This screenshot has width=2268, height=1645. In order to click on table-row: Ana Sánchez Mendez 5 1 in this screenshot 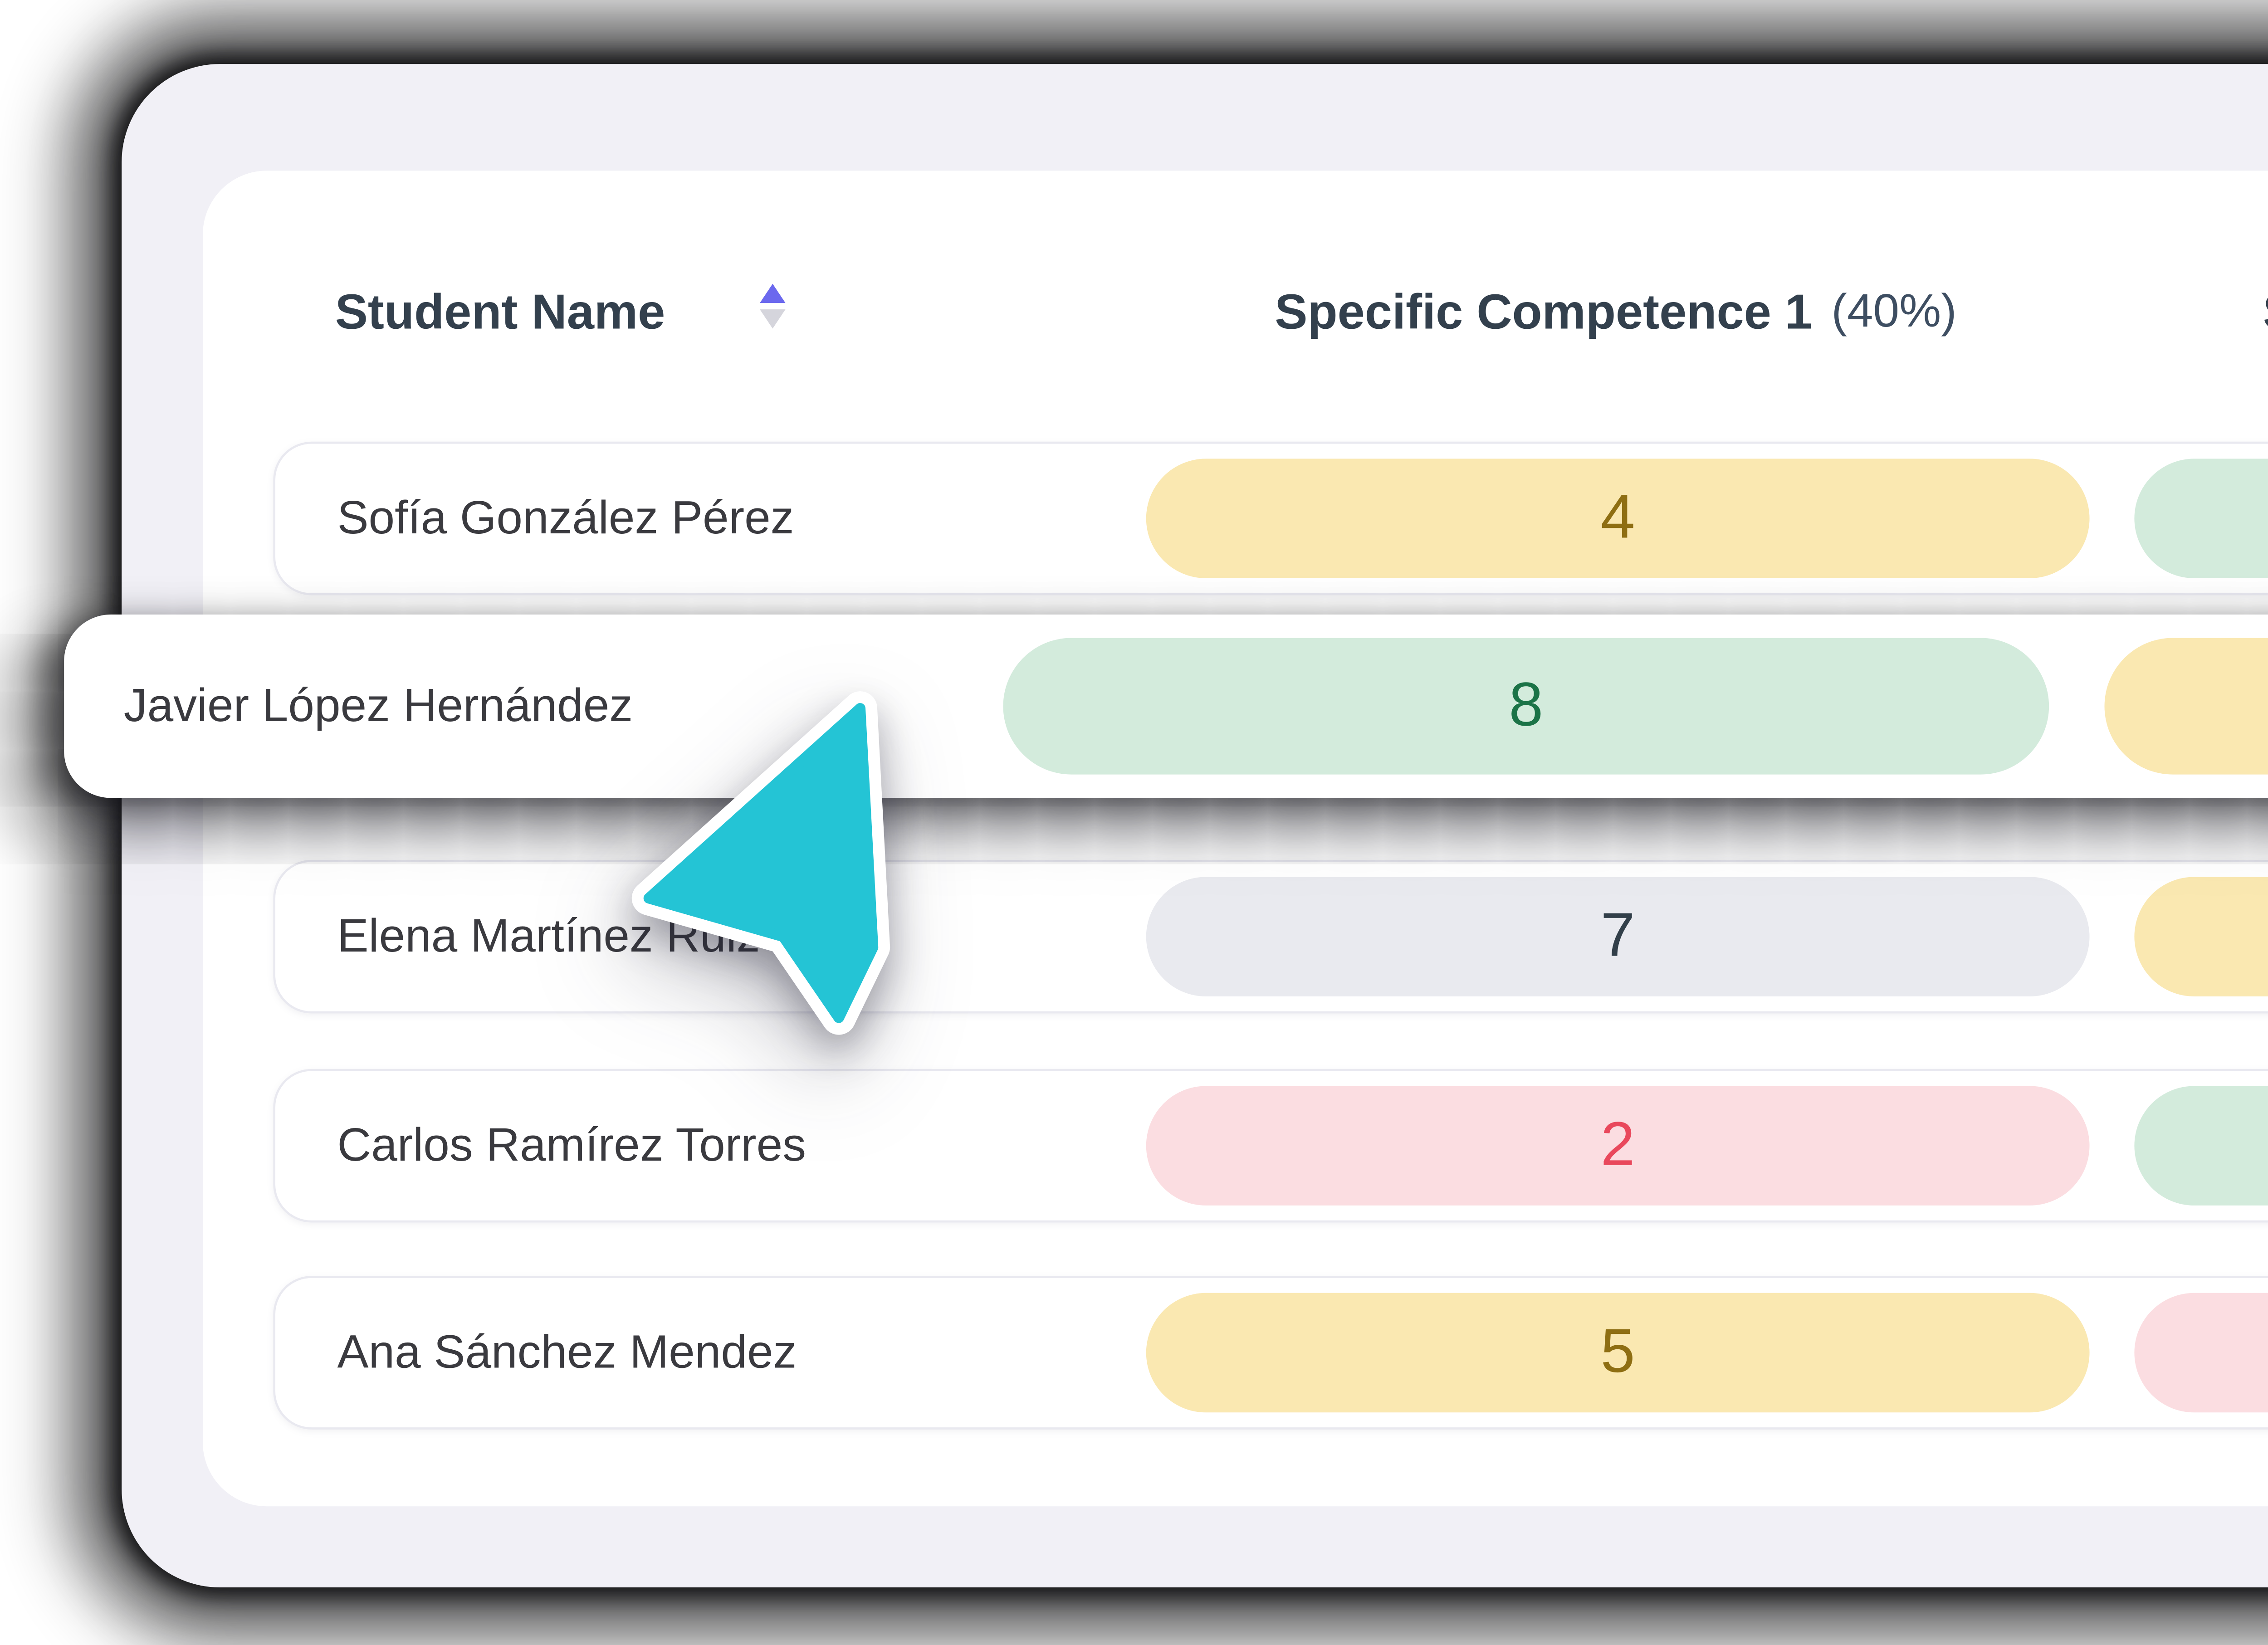, I will do `click(1270, 1353)`.